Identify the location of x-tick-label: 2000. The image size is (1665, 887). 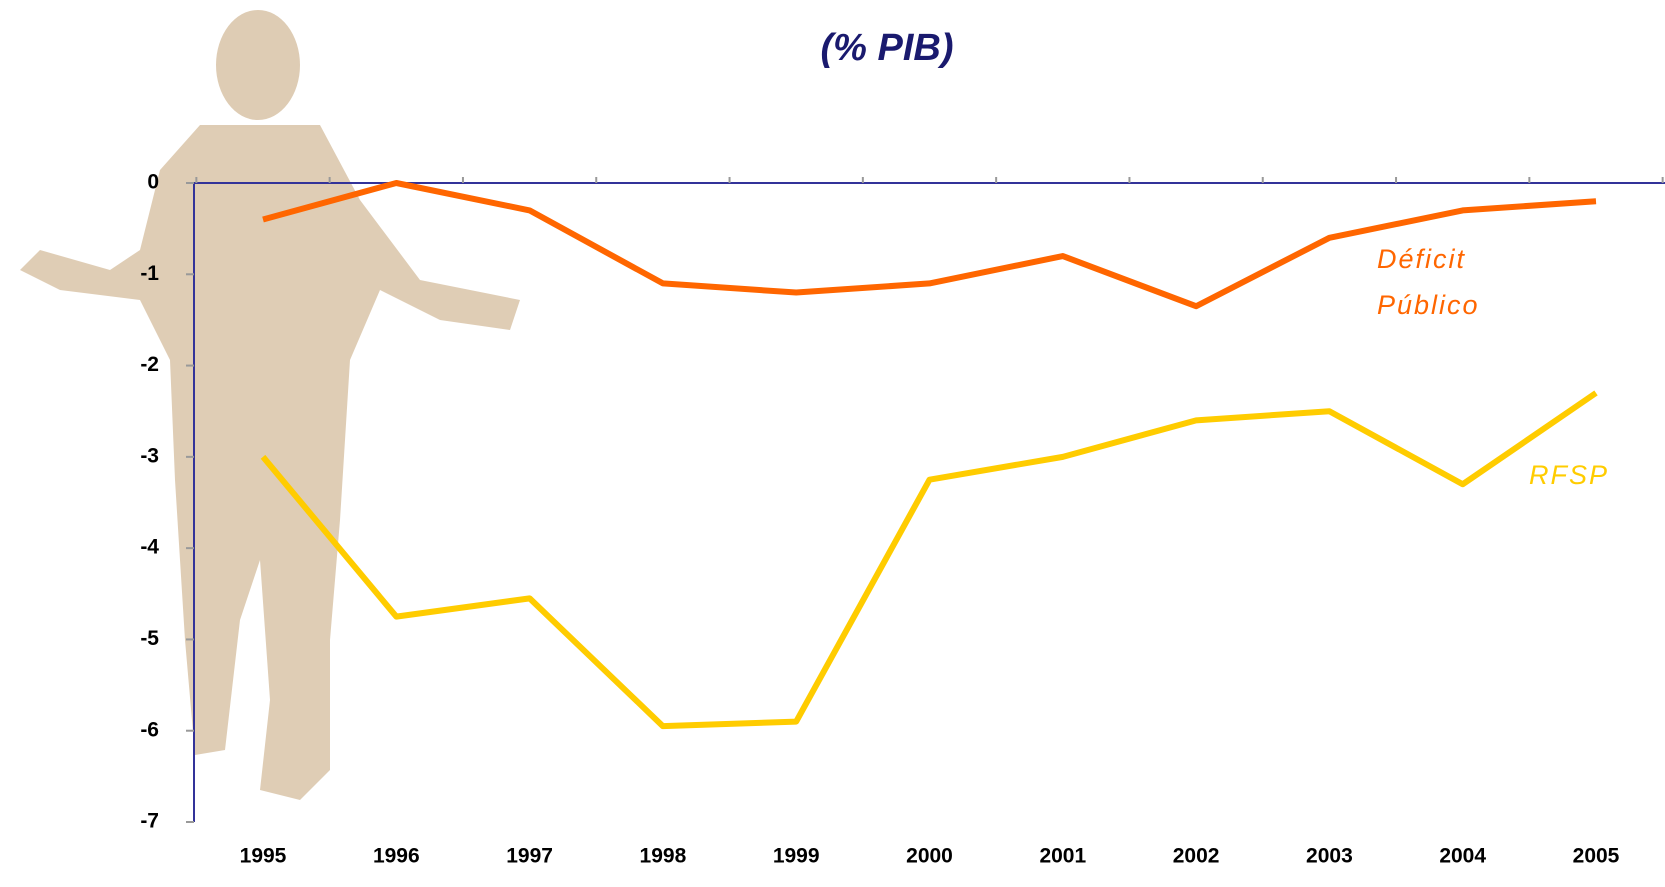
(929, 856).